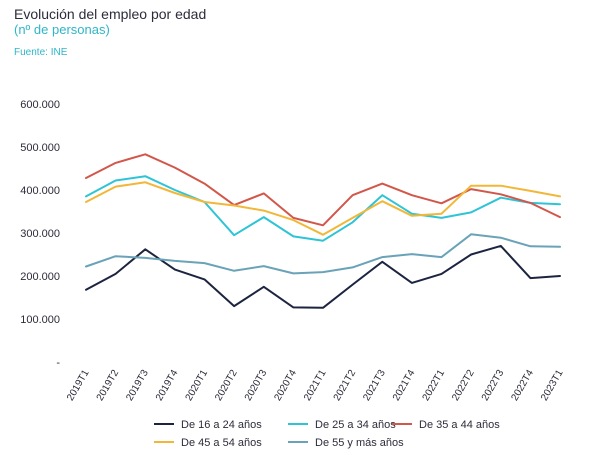 This screenshot has width=589, height=455. I want to click on x-tick-label: 2021T2, so click(345, 385).